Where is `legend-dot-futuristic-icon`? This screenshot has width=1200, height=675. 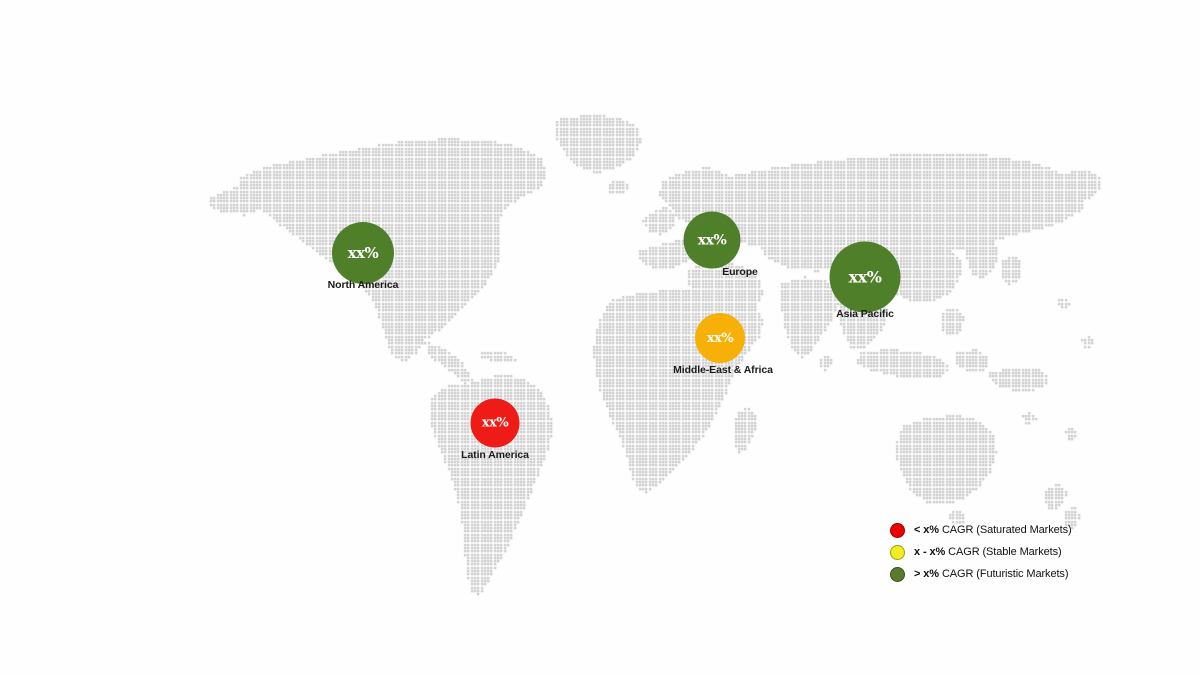 legend-dot-futuristic-icon is located at coordinates (897, 574).